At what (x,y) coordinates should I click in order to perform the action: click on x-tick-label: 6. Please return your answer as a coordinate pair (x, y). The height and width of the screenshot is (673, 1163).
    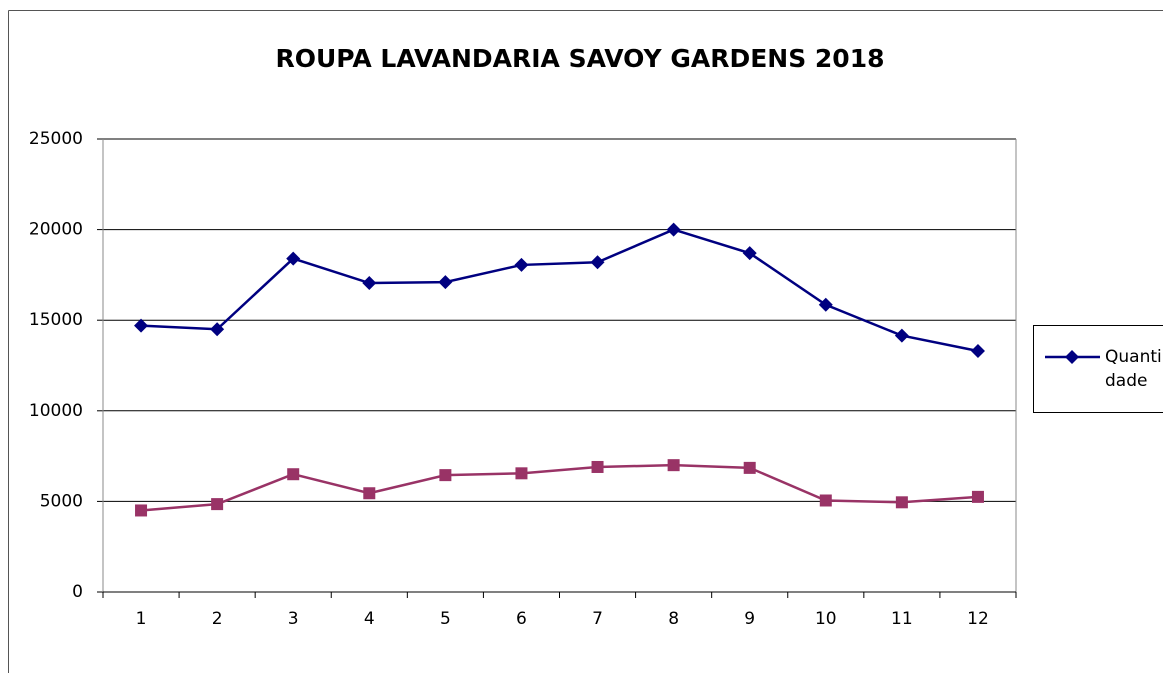
    Looking at the image, I should click on (521, 619).